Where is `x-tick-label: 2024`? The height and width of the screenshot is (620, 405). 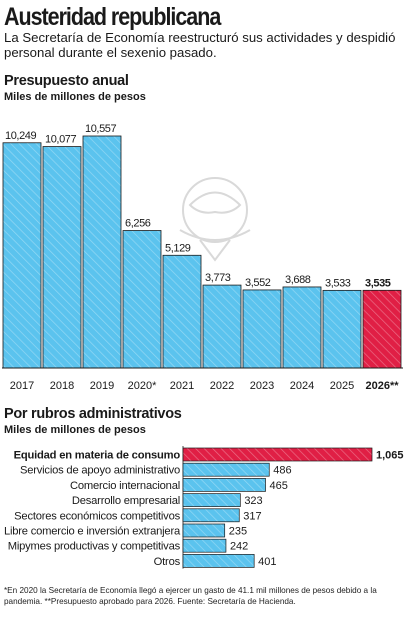
x-tick-label: 2024 is located at coordinates (302, 386).